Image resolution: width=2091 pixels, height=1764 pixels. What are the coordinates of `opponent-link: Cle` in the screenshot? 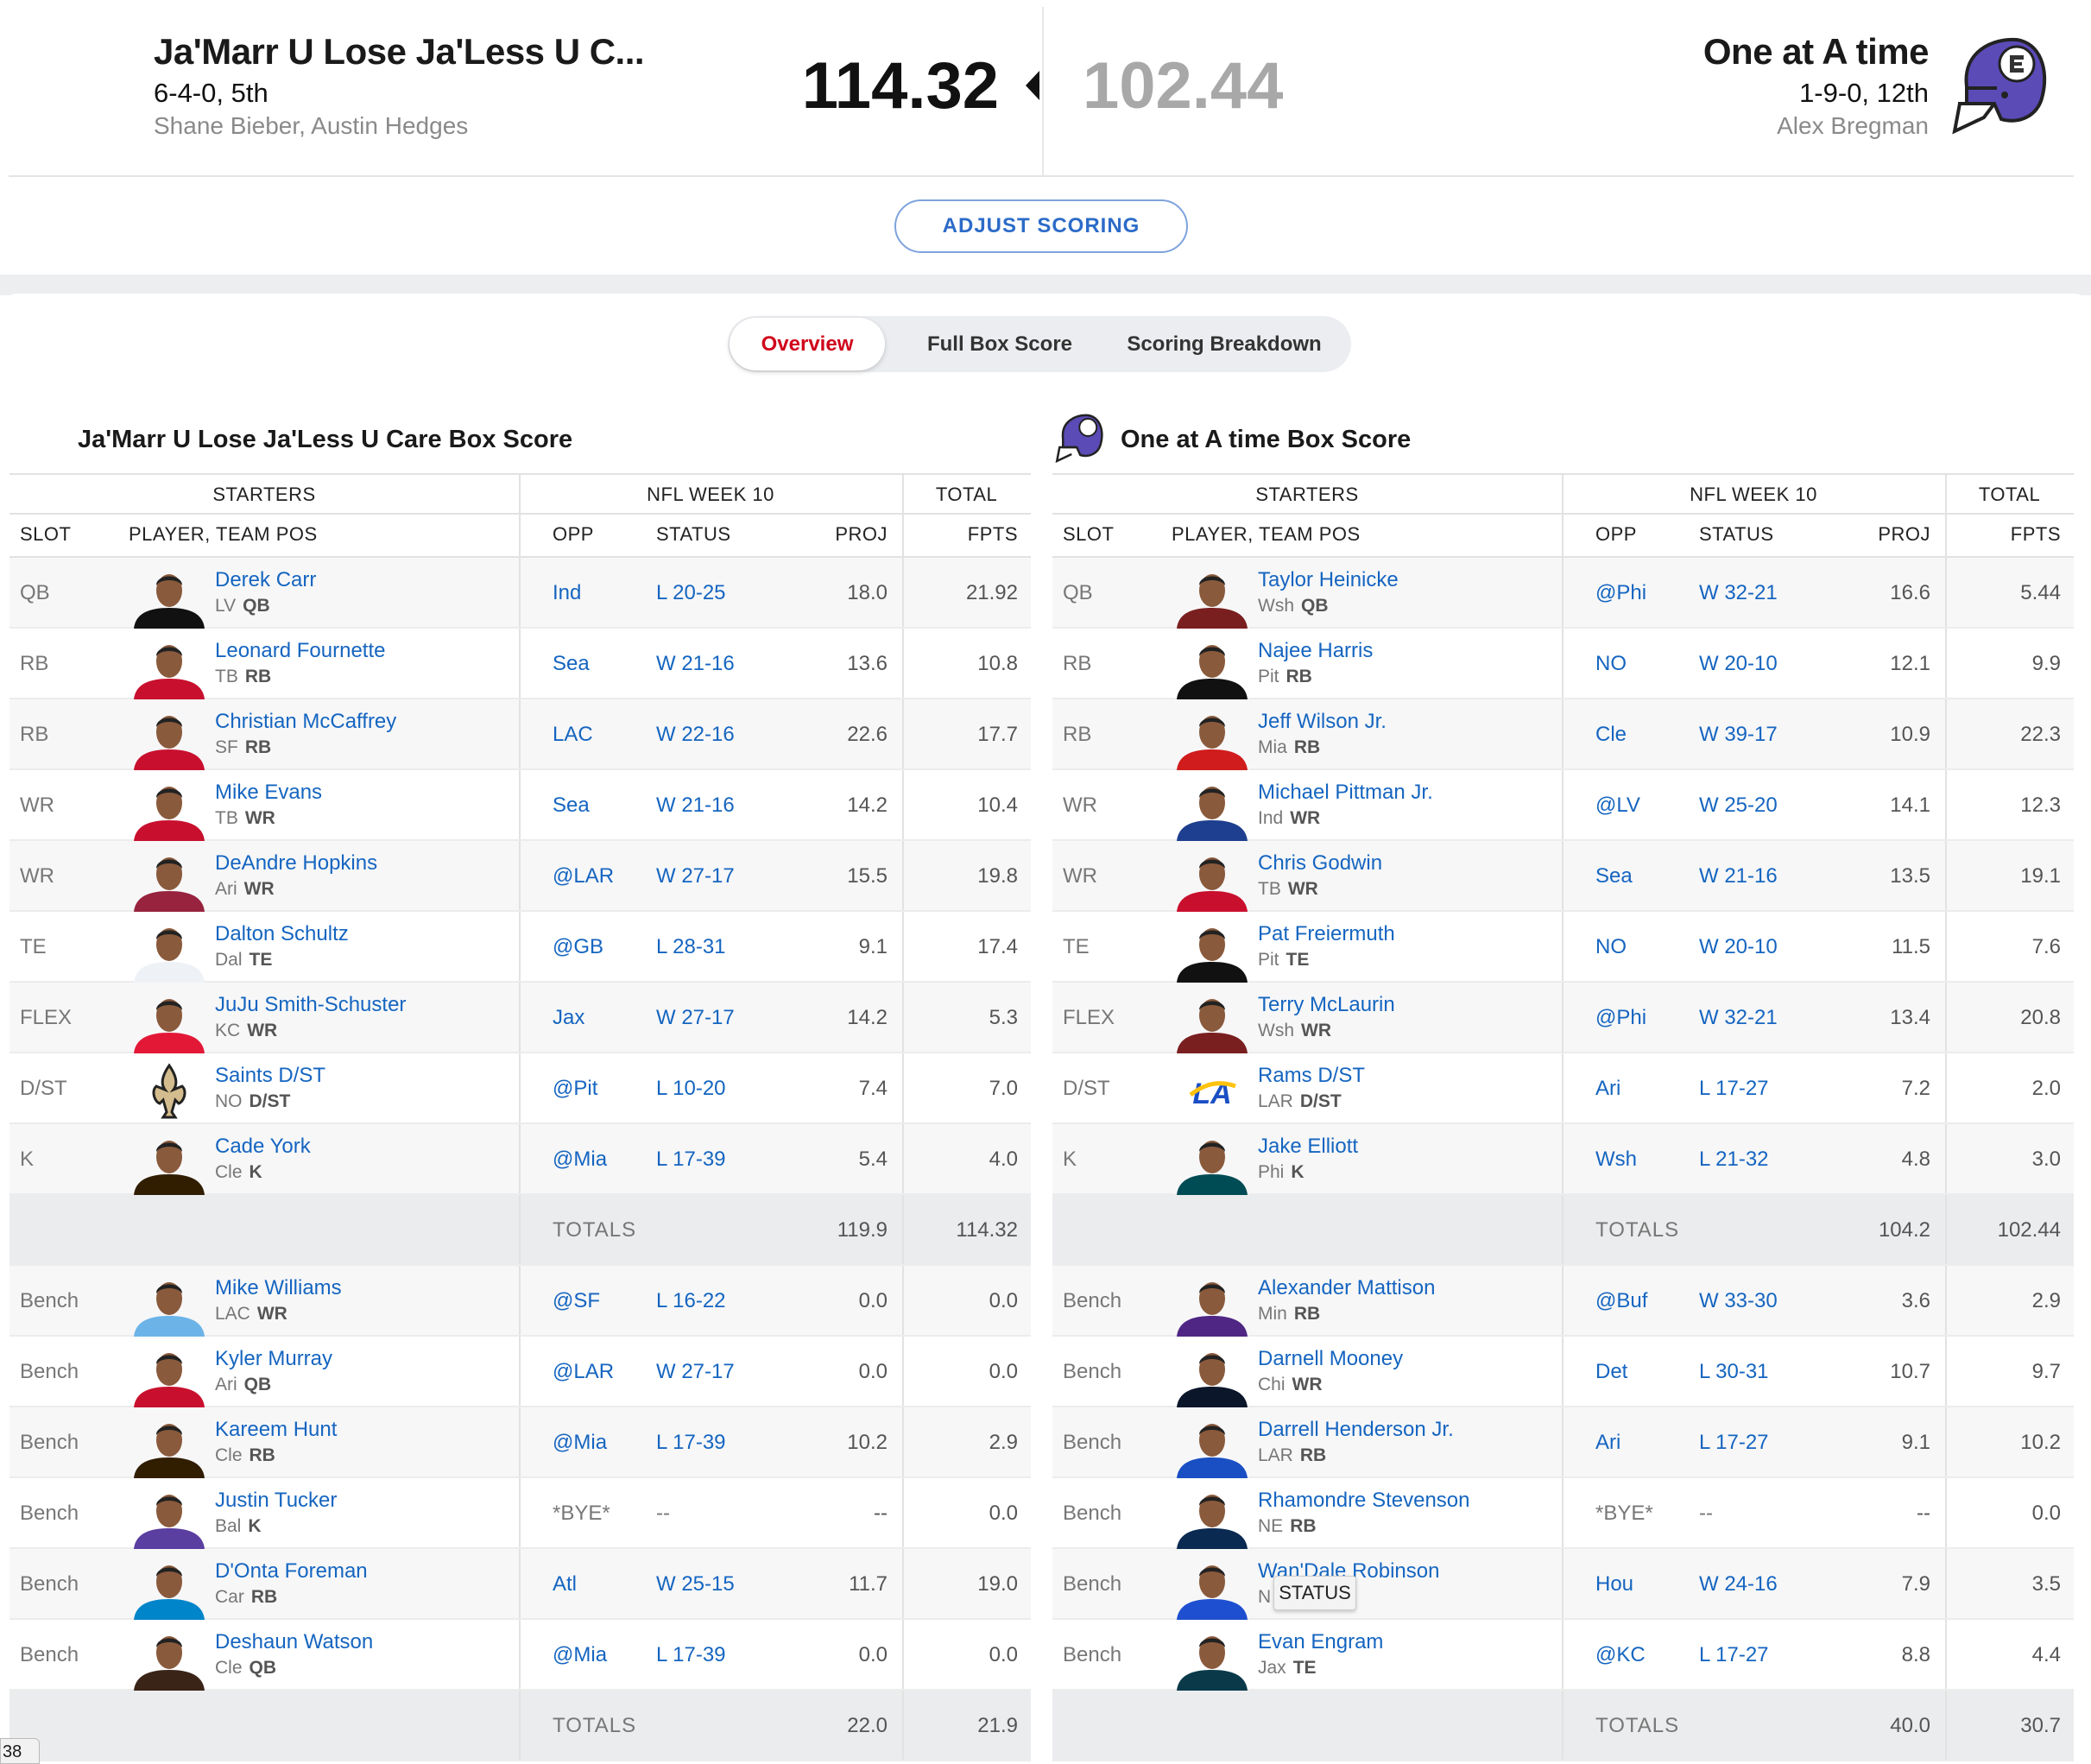 It's located at (1611, 735).